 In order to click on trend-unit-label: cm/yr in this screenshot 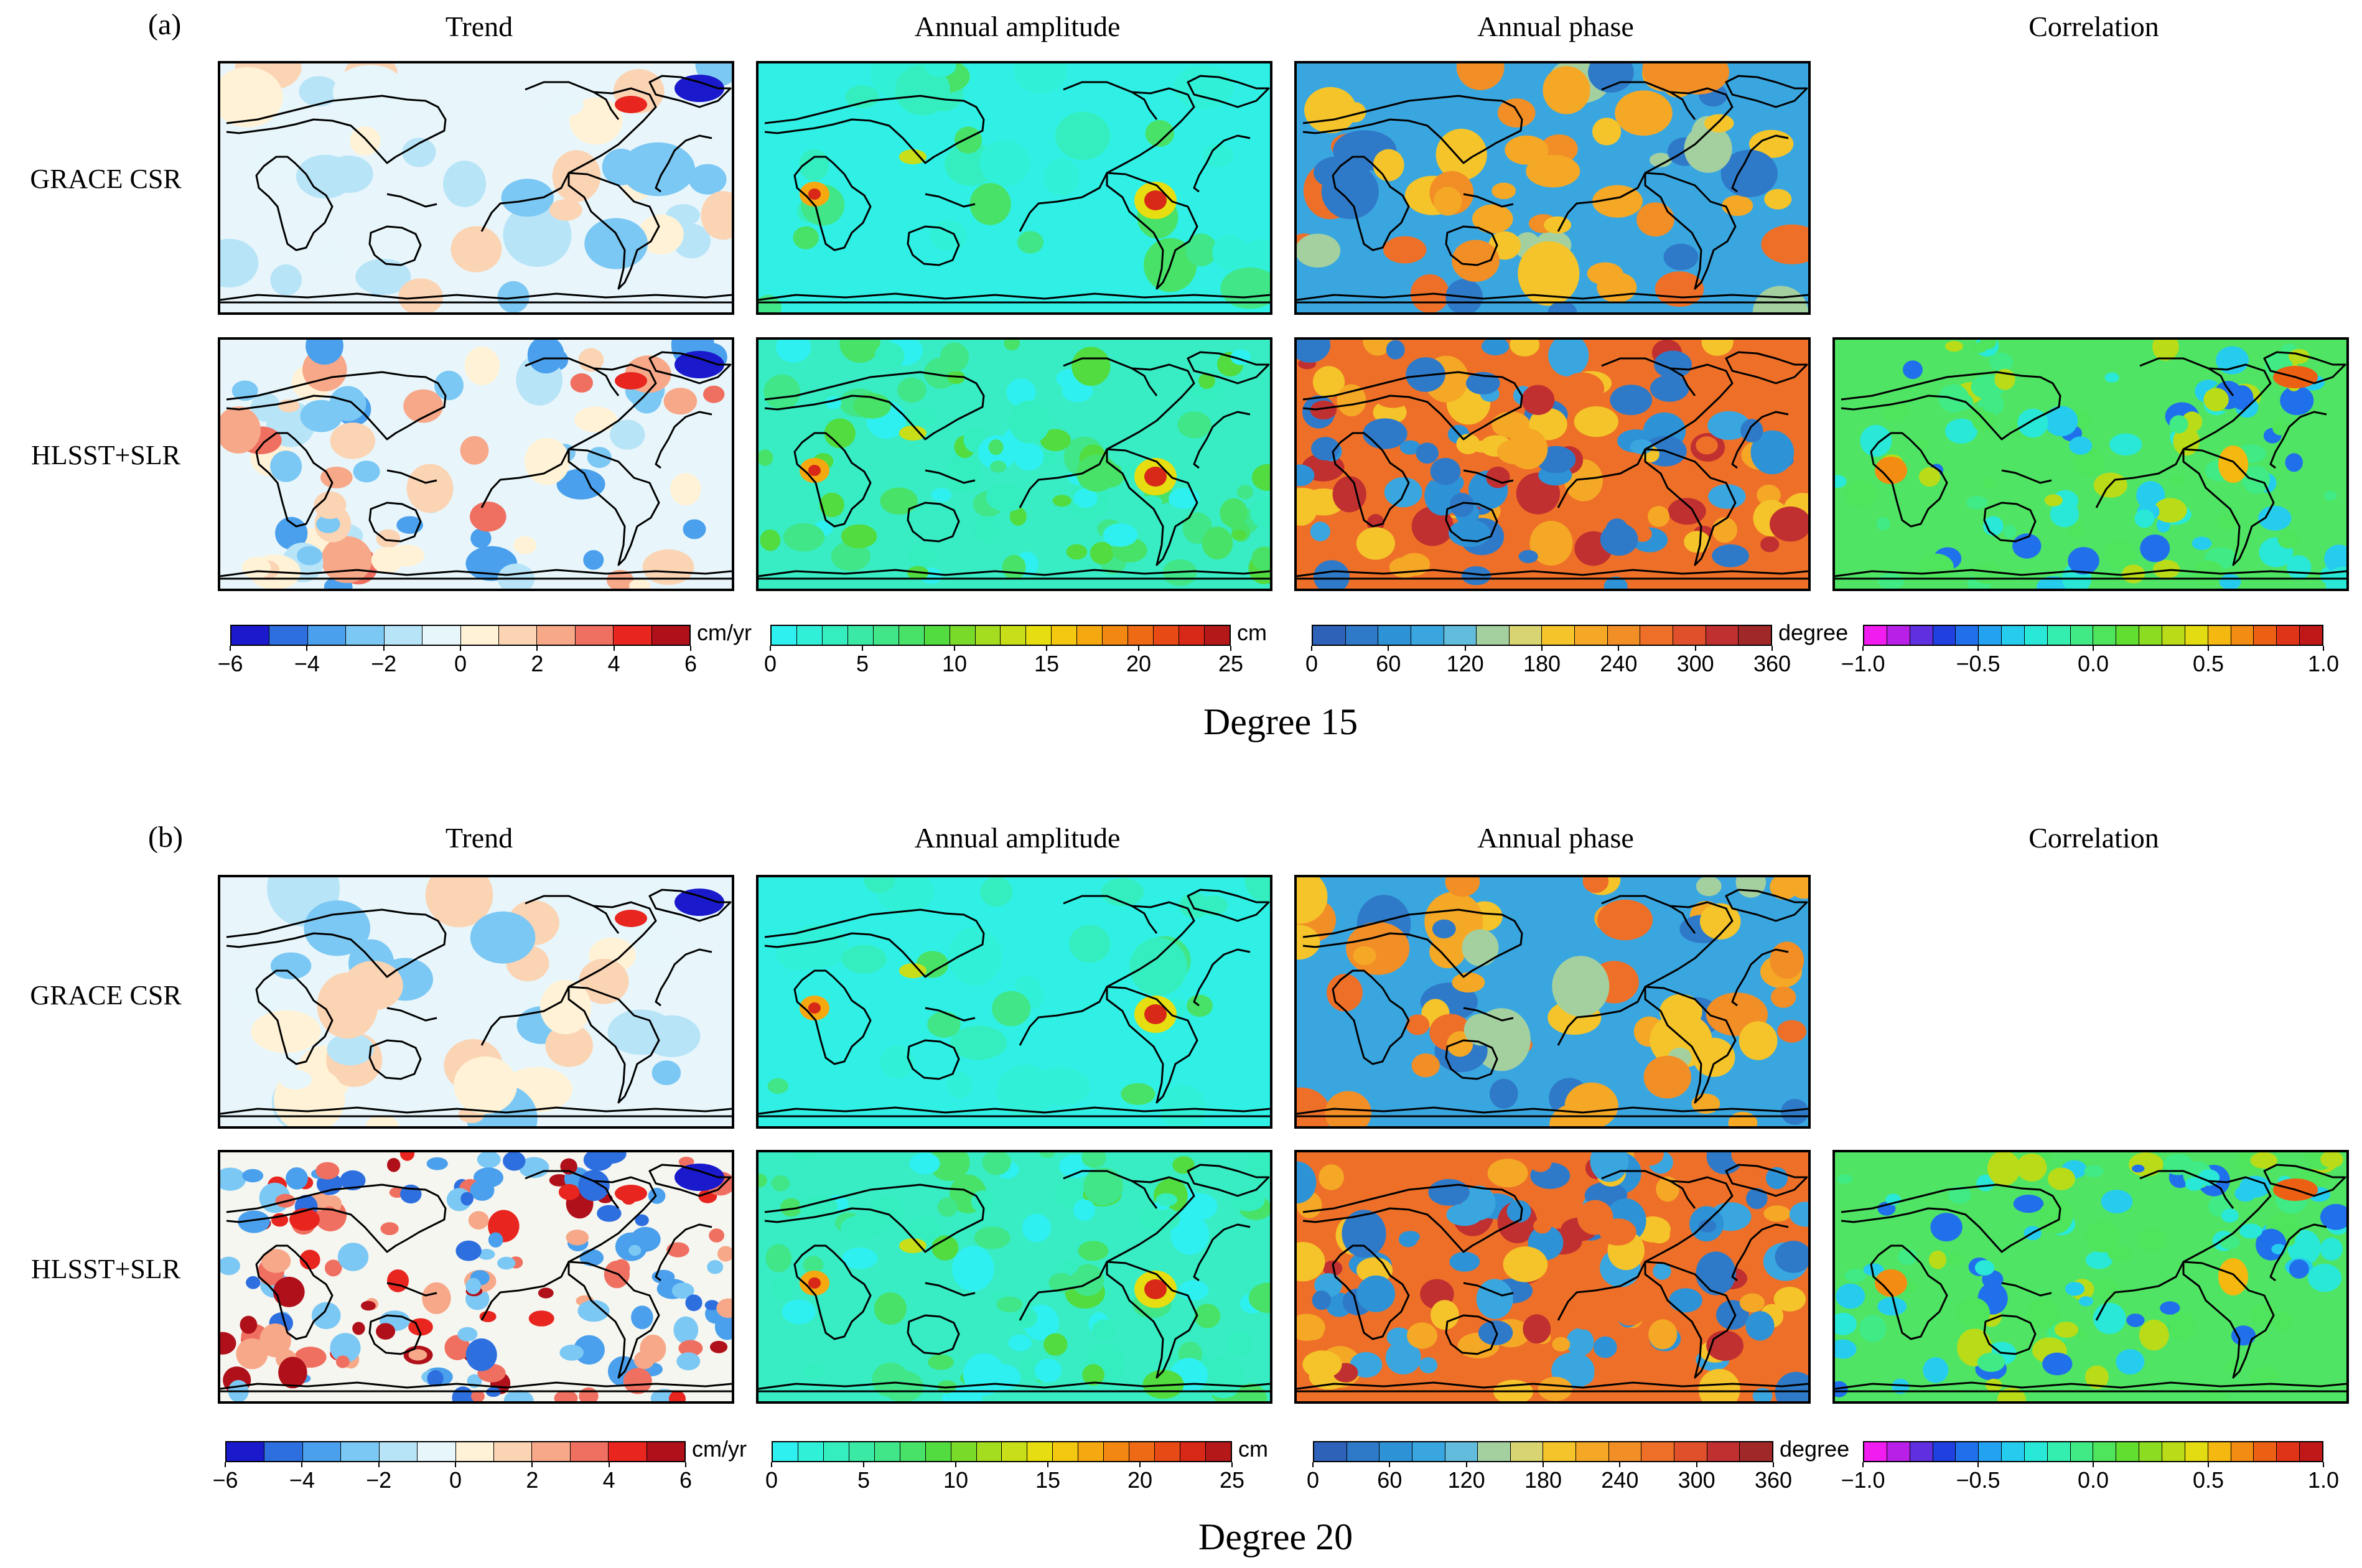, I will do `click(719, 1449)`.